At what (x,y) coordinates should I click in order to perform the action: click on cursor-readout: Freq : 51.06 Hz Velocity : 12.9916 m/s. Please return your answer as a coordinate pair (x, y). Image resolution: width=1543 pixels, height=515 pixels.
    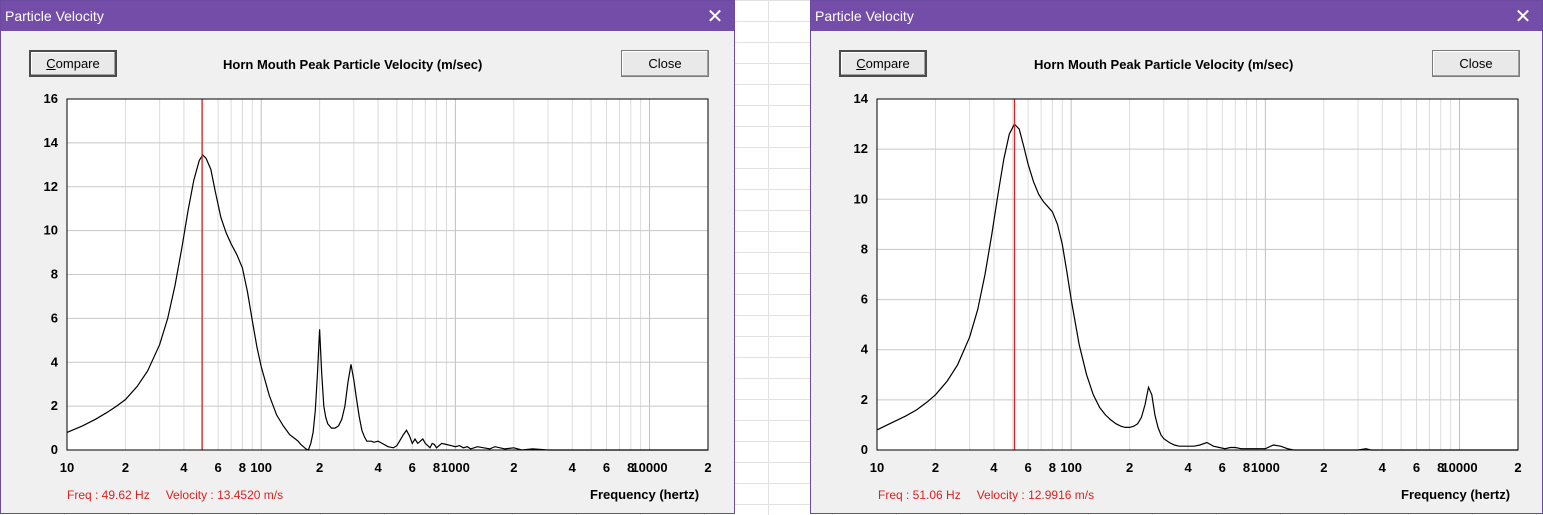
    Looking at the image, I should click on (986, 495).